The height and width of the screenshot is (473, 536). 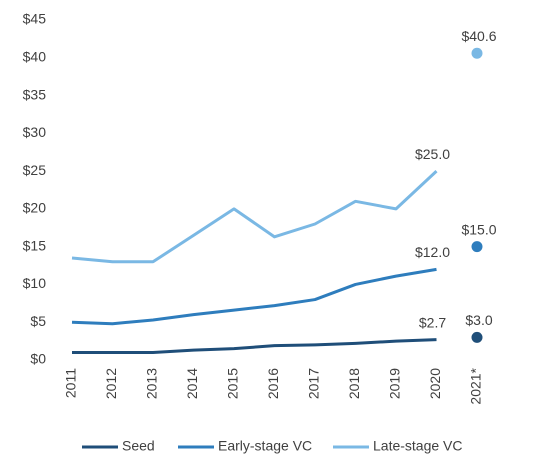 What do you see at coordinates (432, 154) in the screenshot?
I see `data-label: $25.0` at bounding box center [432, 154].